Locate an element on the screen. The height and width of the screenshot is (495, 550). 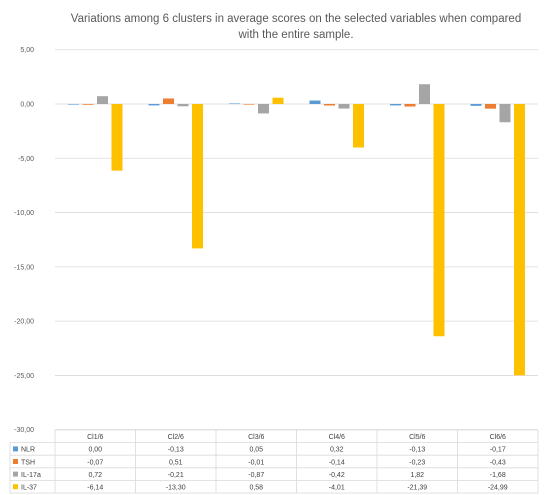
chart-title-line-2: with the entire sample. is located at coordinates (295, 35).